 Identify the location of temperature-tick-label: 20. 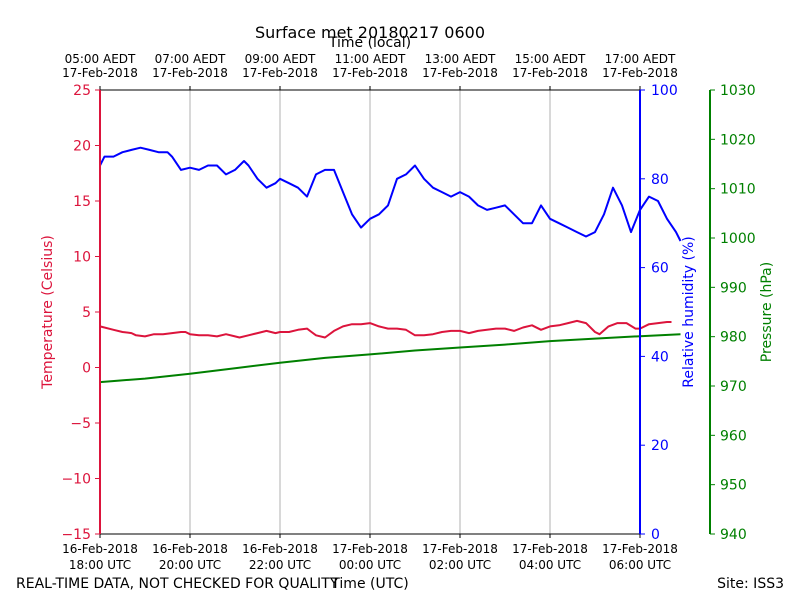
(82, 147).